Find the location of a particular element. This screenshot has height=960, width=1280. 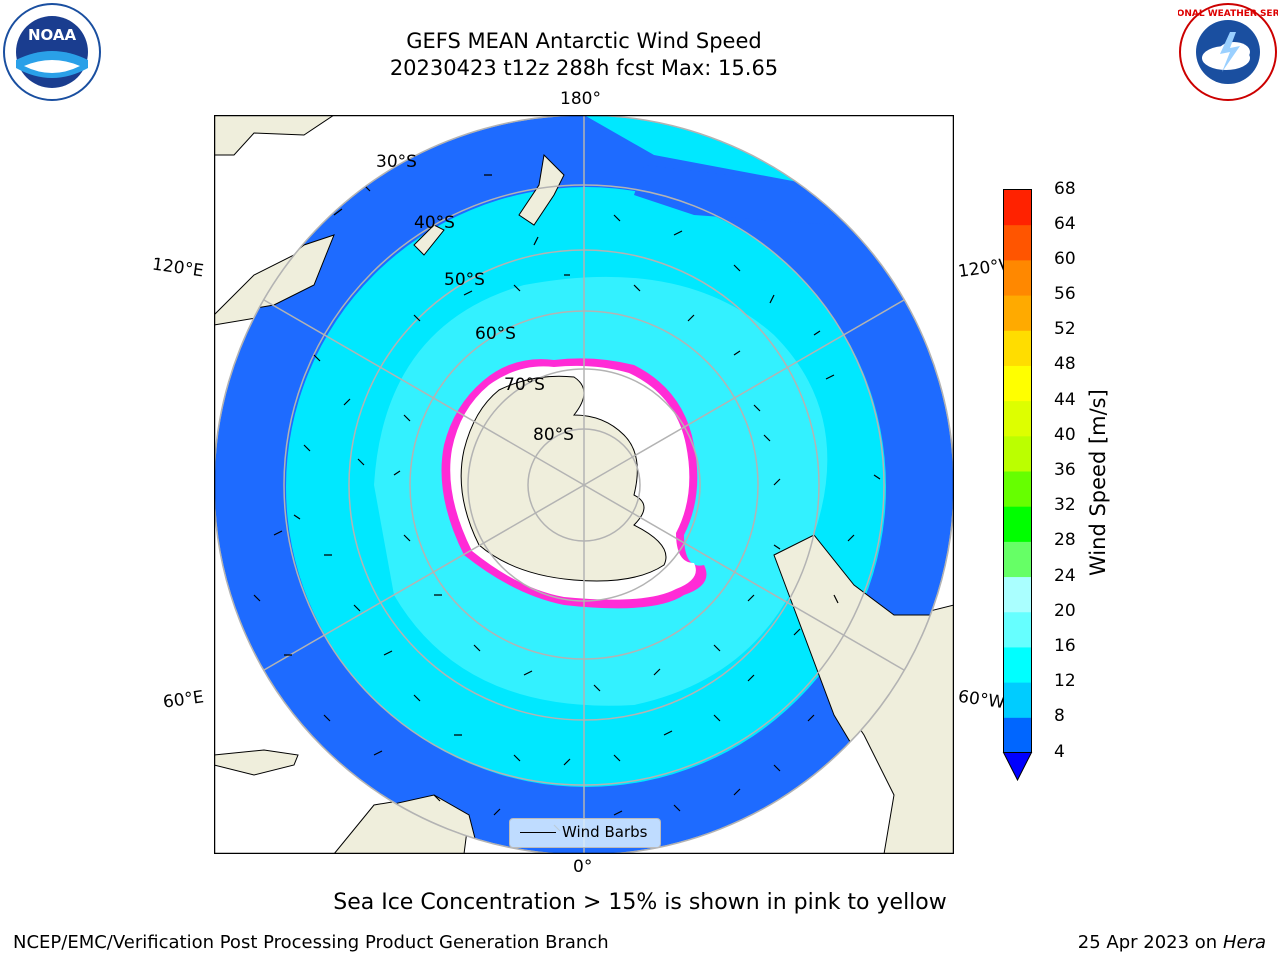

lat-label-80s: 80°S is located at coordinates (553, 435).